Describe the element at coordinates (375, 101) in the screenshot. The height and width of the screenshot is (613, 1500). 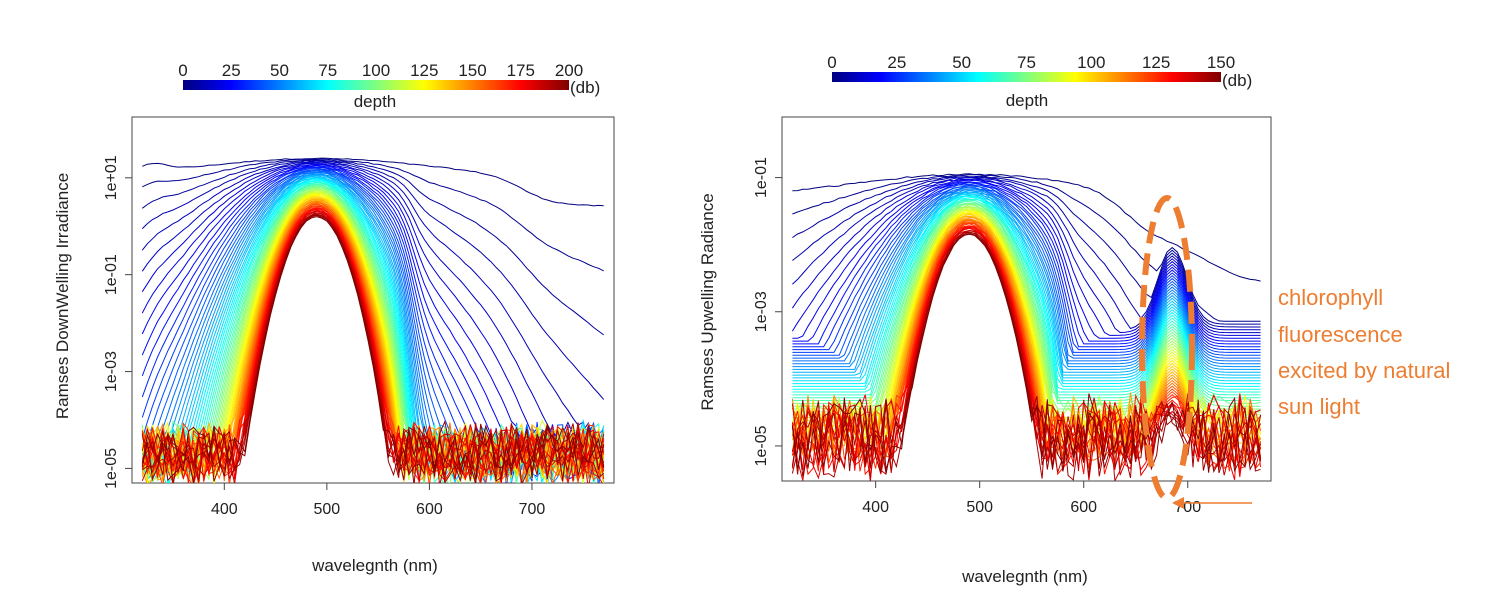
I see `left-colorbar-label: depth` at that location.